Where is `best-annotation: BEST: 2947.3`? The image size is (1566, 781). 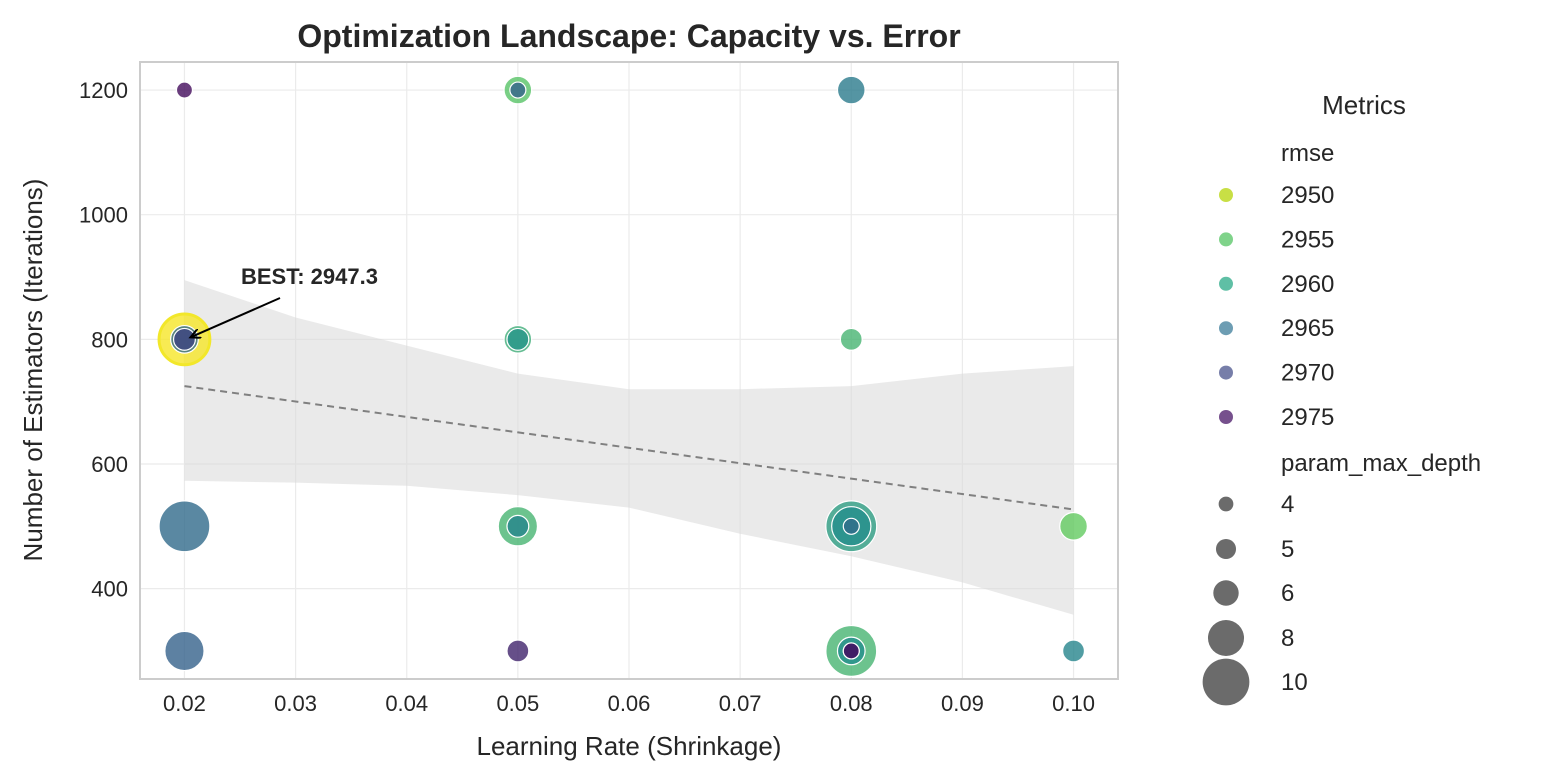
best-annotation: BEST: 2947.3 is located at coordinates (284, 300).